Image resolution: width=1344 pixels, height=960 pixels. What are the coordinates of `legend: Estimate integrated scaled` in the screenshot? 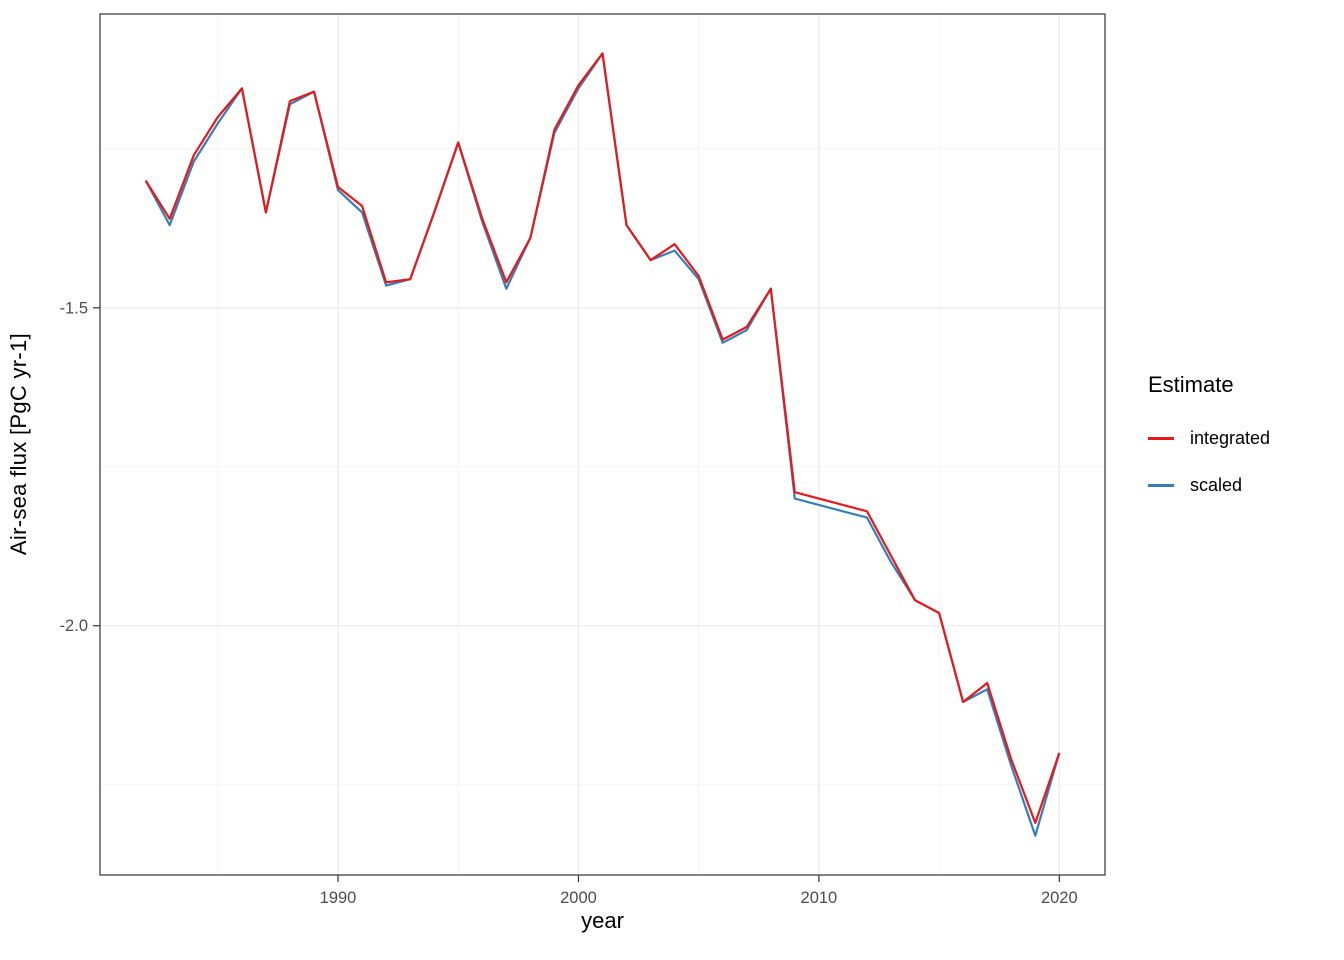 It's located at (1243, 447).